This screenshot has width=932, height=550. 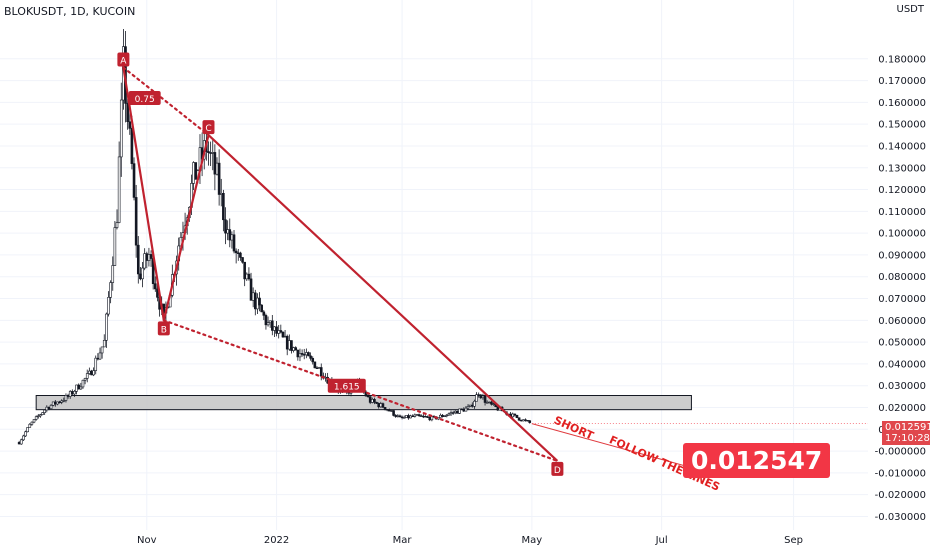 I want to click on y-tick-label: -0.030000, so click(x=900, y=517).